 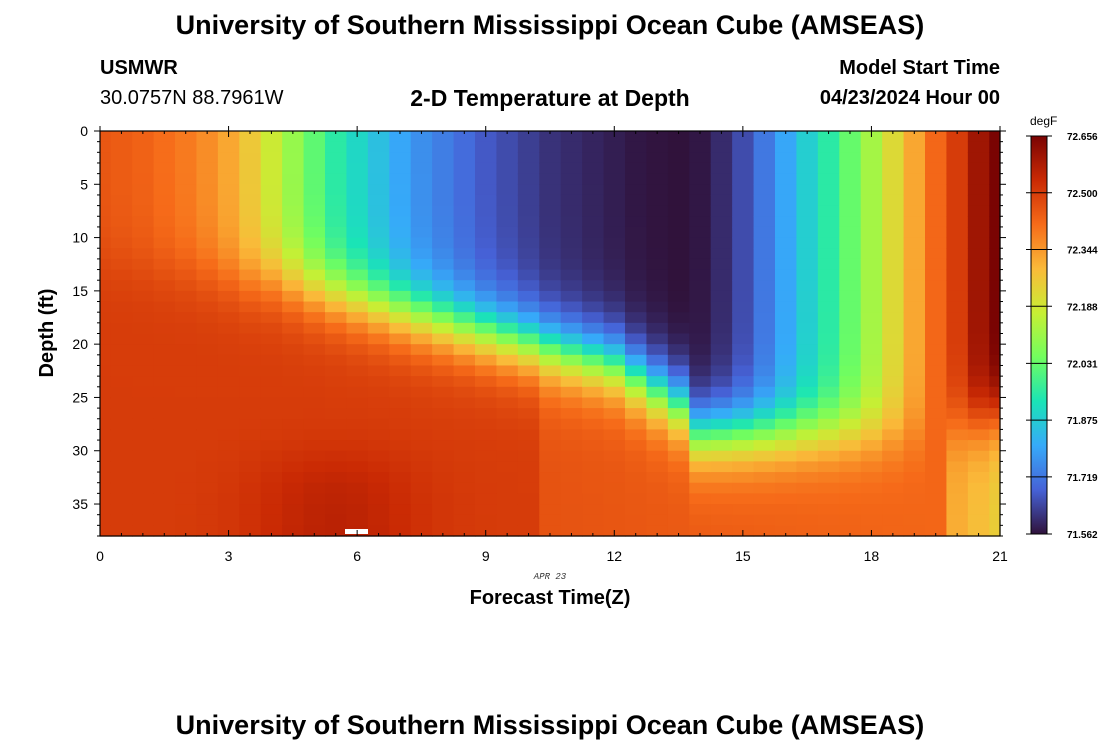 I want to click on x-tick-label: 21, so click(x=1000, y=556).